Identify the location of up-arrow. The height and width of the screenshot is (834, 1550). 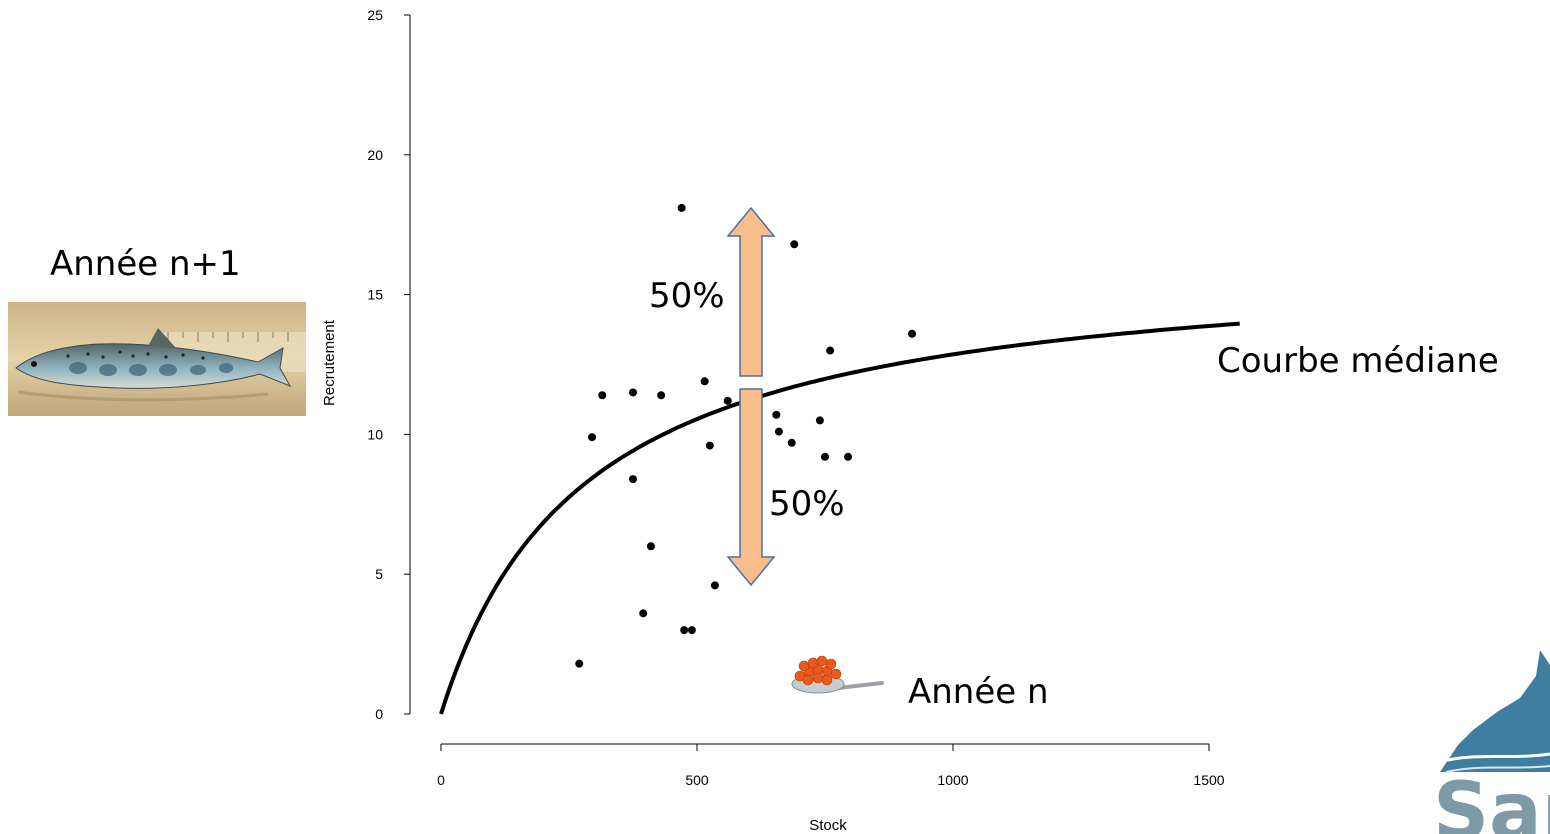
(751, 291).